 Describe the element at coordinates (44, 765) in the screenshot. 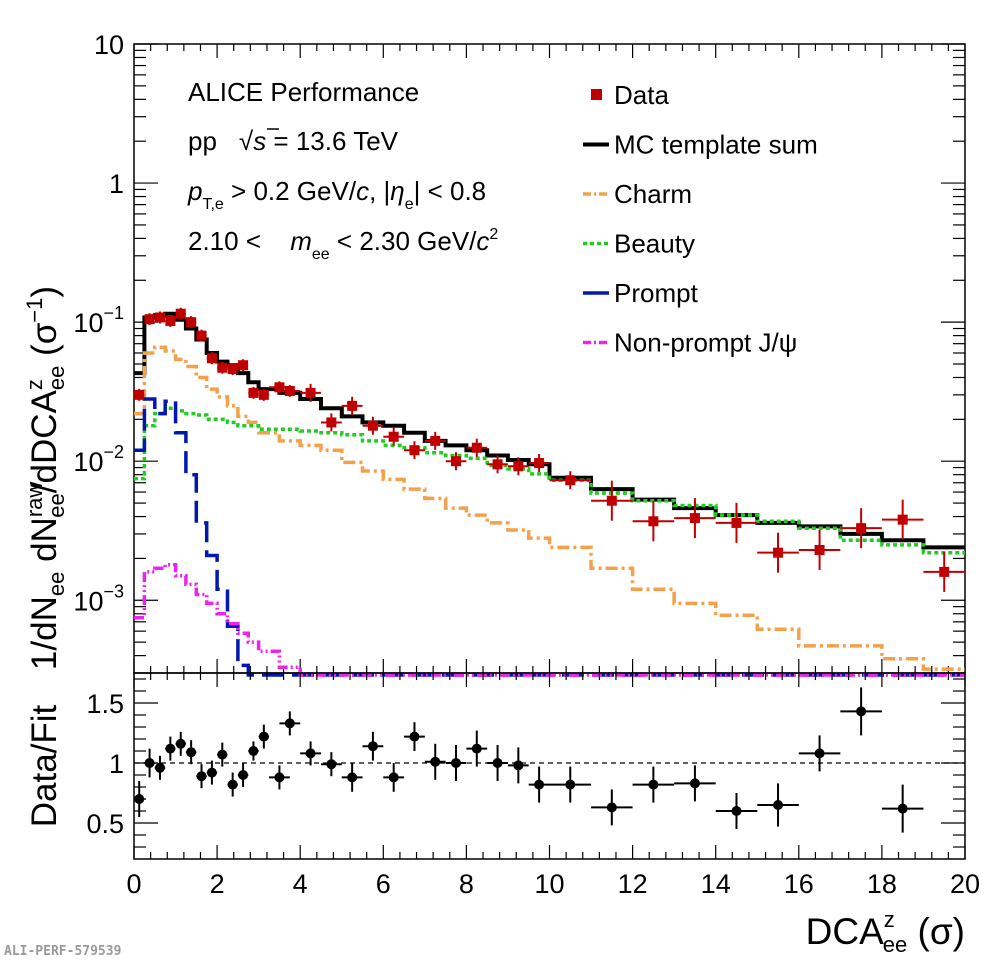

I see `bottom-y-axis-label: Data/Fit` at that location.